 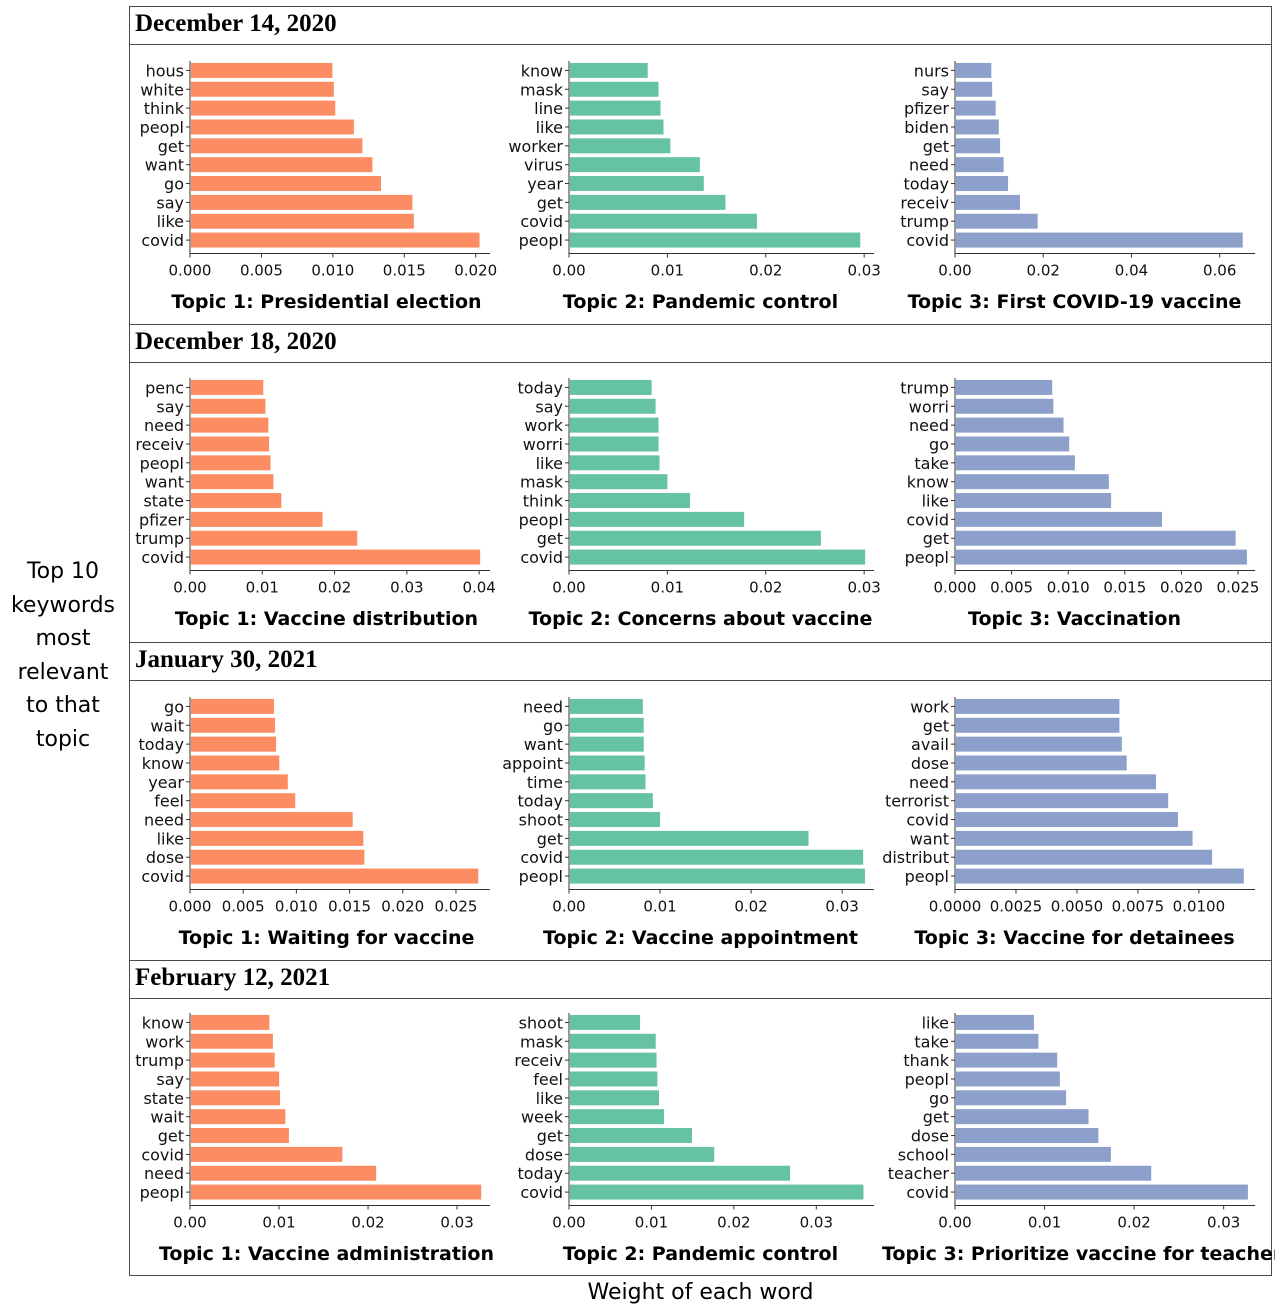 What do you see at coordinates (1016, 907) in the screenshot?
I see `x-tick-label: 0.0025` at bounding box center [1016, 907].